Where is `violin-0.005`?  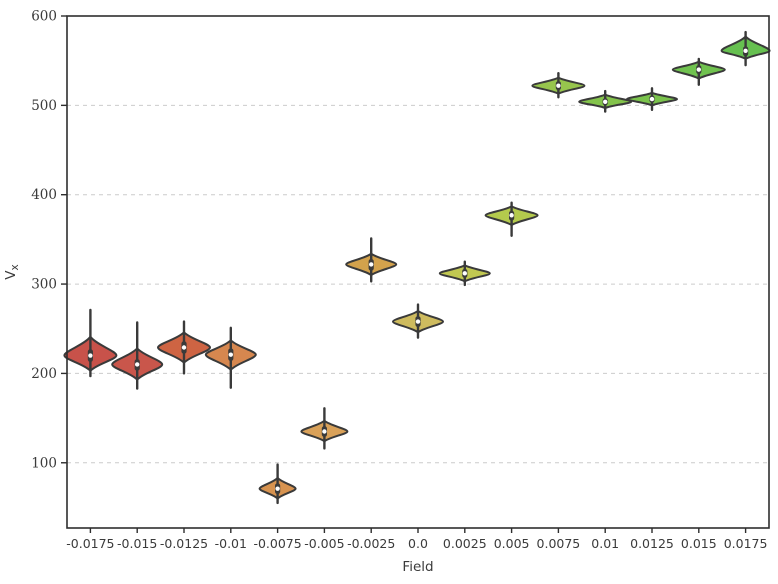 violin-0.005 is located at coordinates (511, 219).